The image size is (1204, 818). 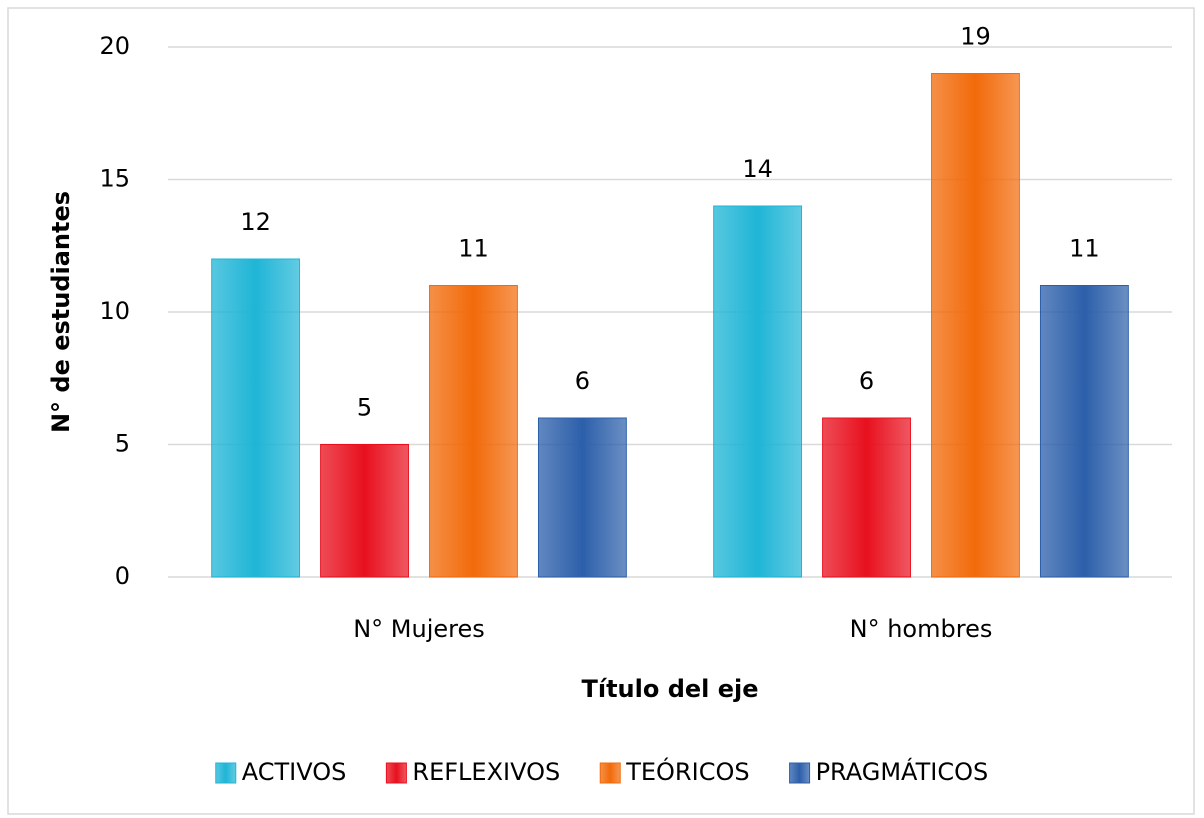 What do you see at coordinates (902, 771) in the screenshot?
I see `legend-label: PRAGMÁTICOS` at bounding box center [902, 771].